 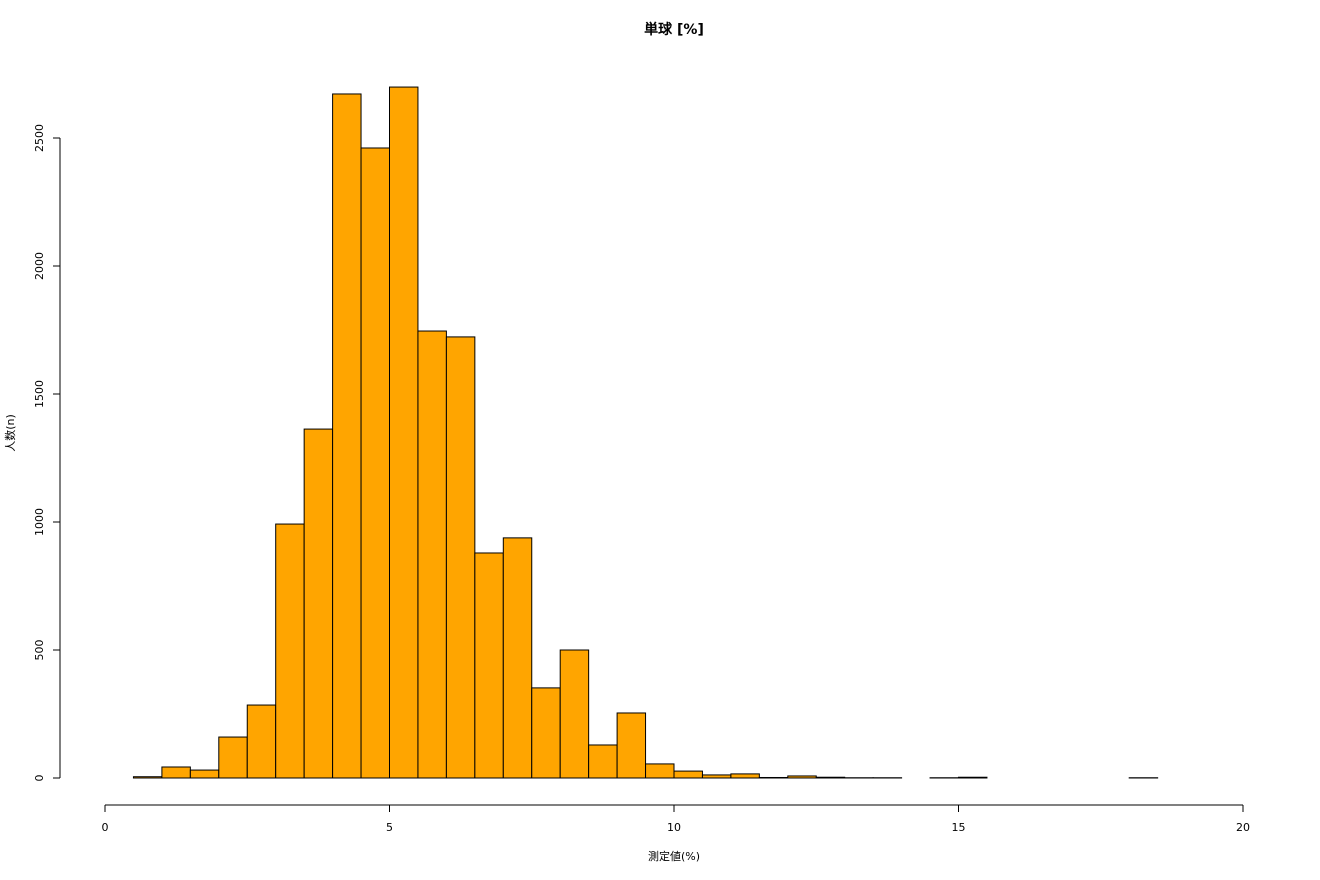 What do you see at coordinates (105, 827) in the screenshot?
I see `x-tick-label: 0` at bounding box center [105, 827].